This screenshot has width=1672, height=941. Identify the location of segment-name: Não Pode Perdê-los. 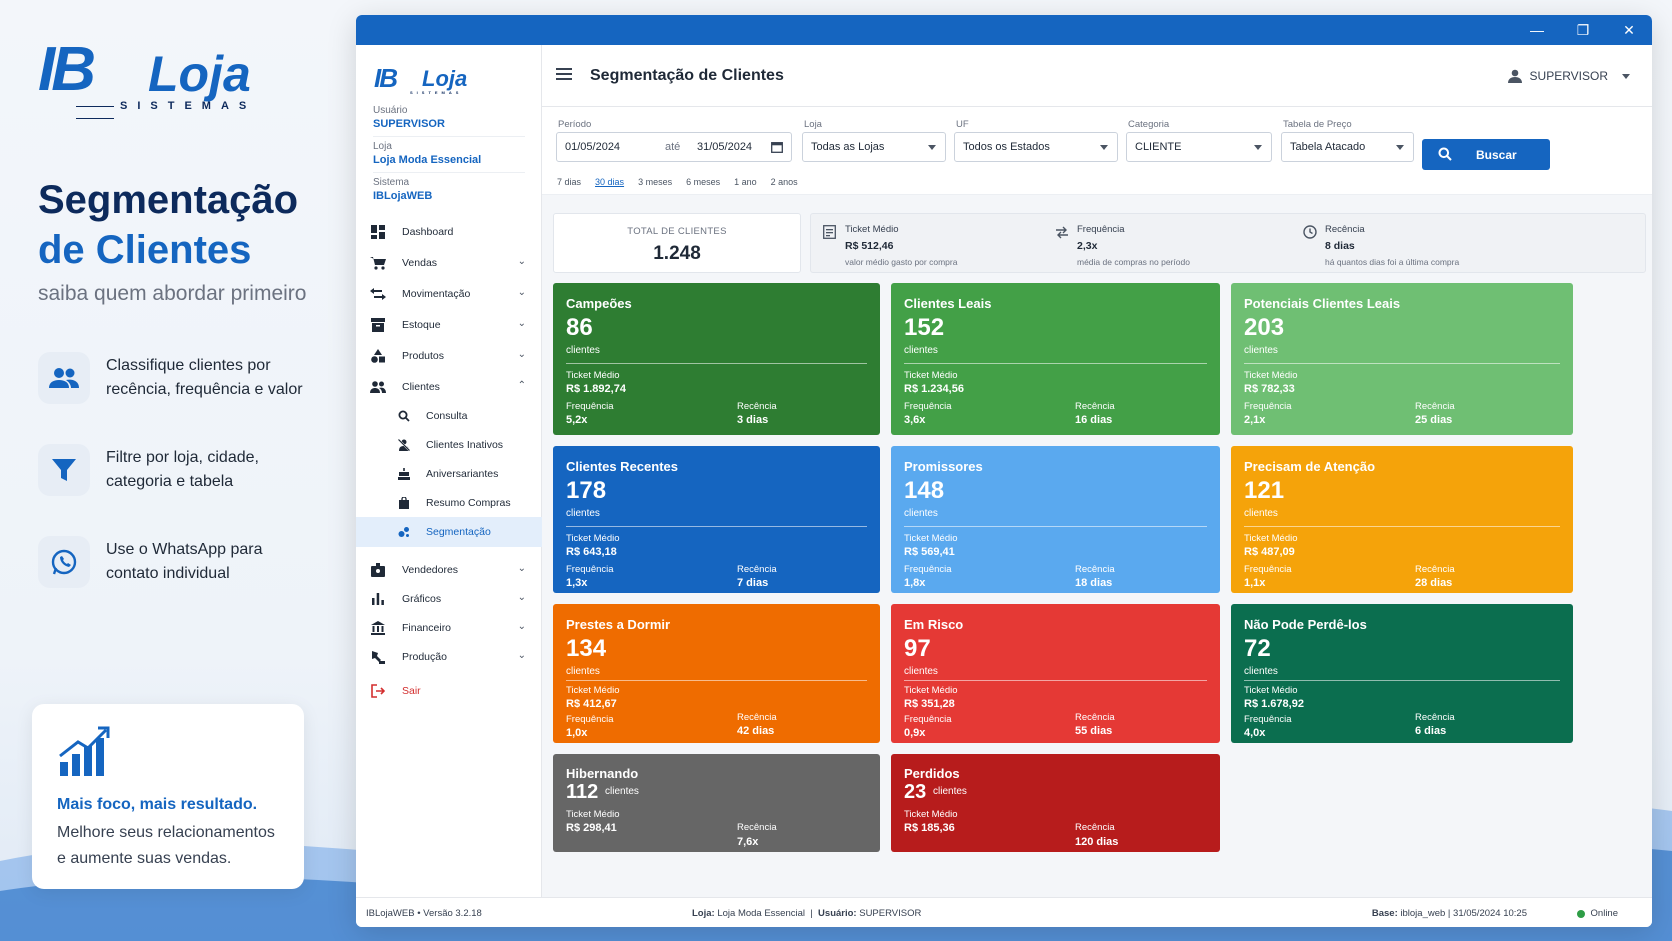
(1305, 624).